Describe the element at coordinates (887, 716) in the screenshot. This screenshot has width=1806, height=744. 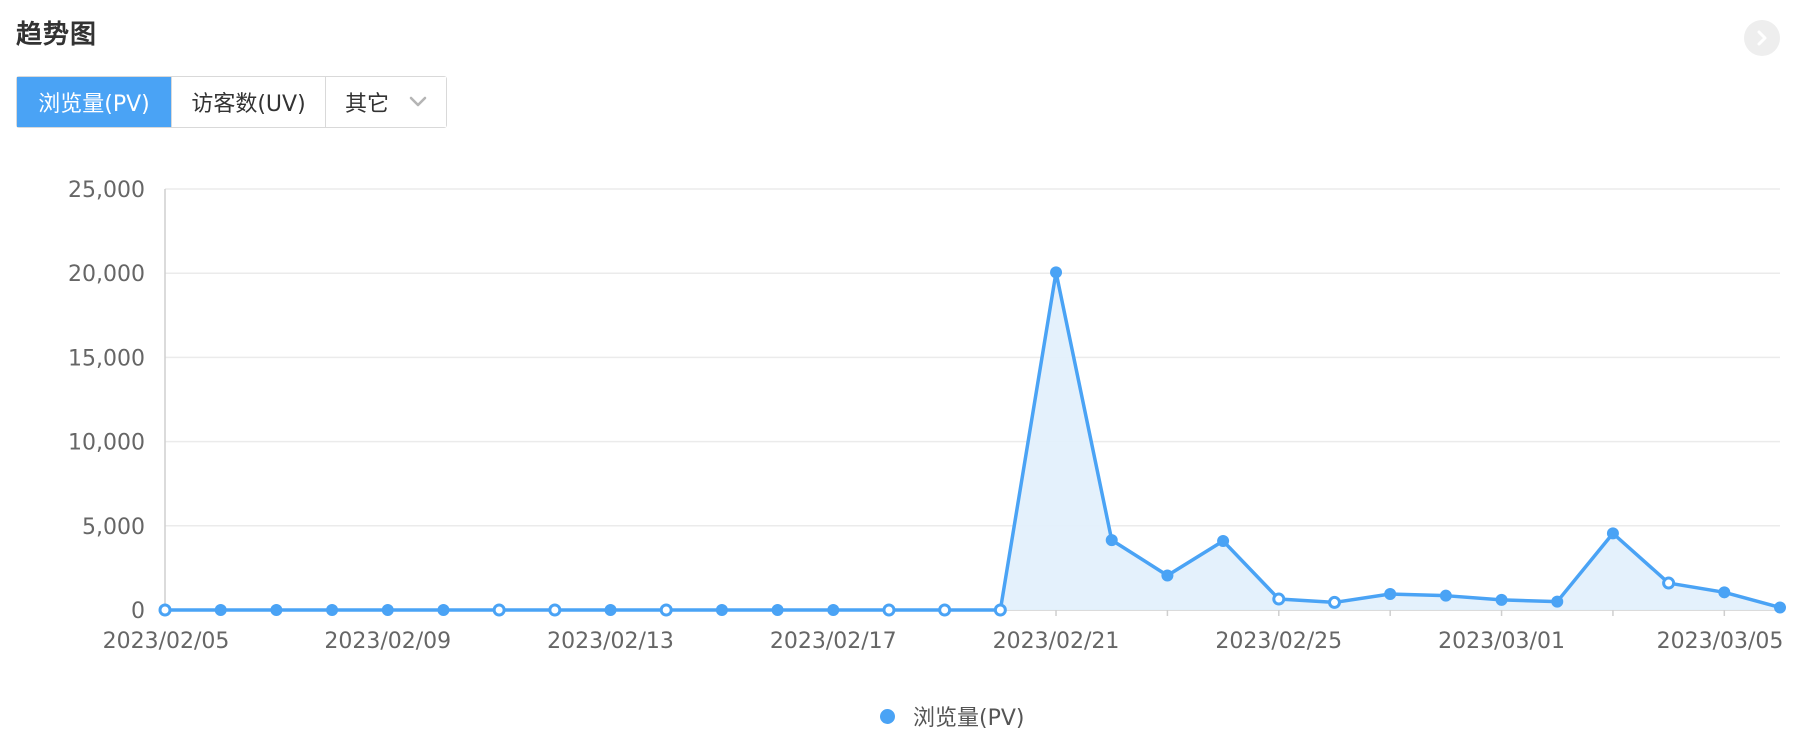
I see `legend-marker` at that location.